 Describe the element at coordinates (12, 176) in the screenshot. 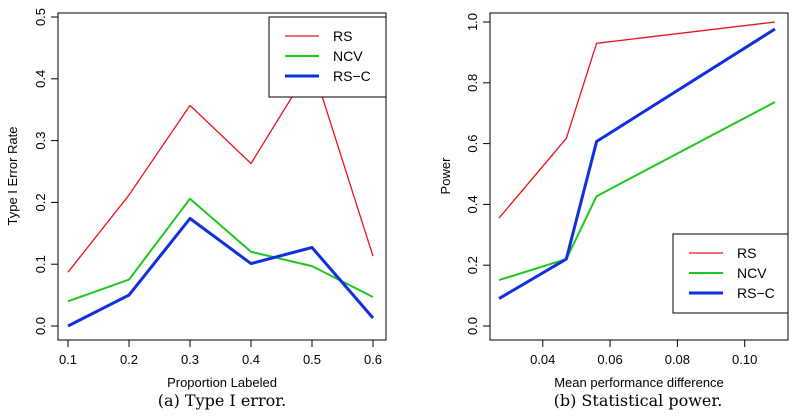

I see `y-axis-label: Type I Error Rate` at that location.